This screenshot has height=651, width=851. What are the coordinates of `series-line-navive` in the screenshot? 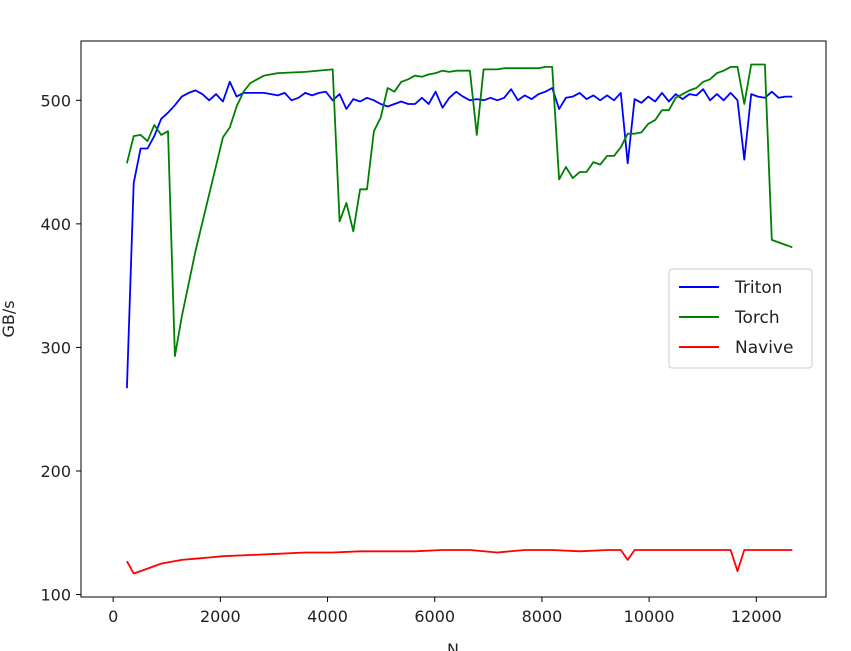 It's located at (459, 562).